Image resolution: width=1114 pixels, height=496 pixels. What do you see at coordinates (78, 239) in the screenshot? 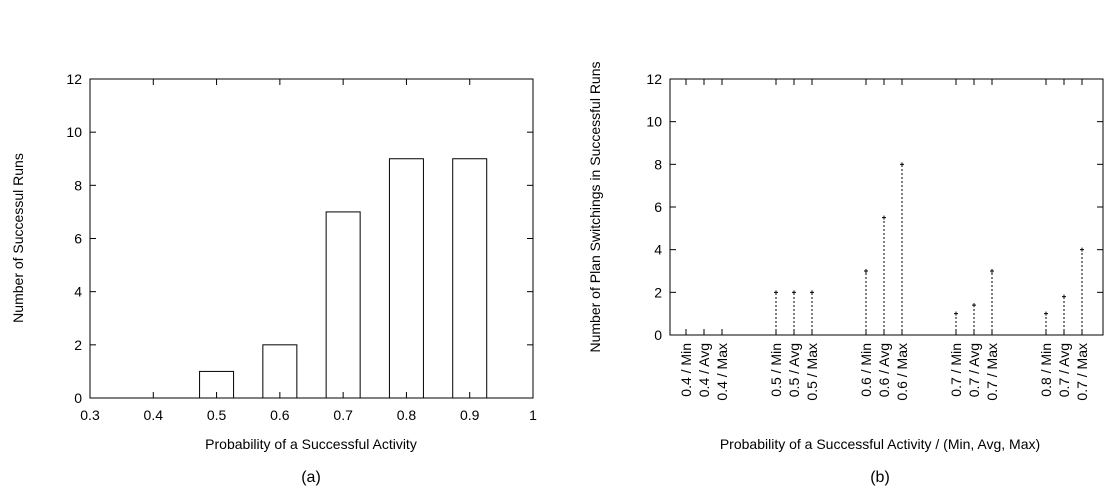
I see `chart-a-y-tick-label: 6` at bounding box center [78, 239].